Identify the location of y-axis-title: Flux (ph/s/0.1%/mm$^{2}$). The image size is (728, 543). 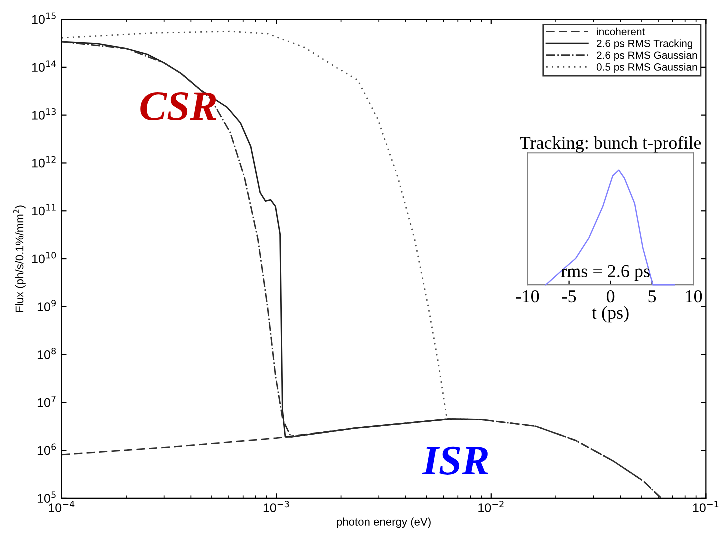
(20, 259).